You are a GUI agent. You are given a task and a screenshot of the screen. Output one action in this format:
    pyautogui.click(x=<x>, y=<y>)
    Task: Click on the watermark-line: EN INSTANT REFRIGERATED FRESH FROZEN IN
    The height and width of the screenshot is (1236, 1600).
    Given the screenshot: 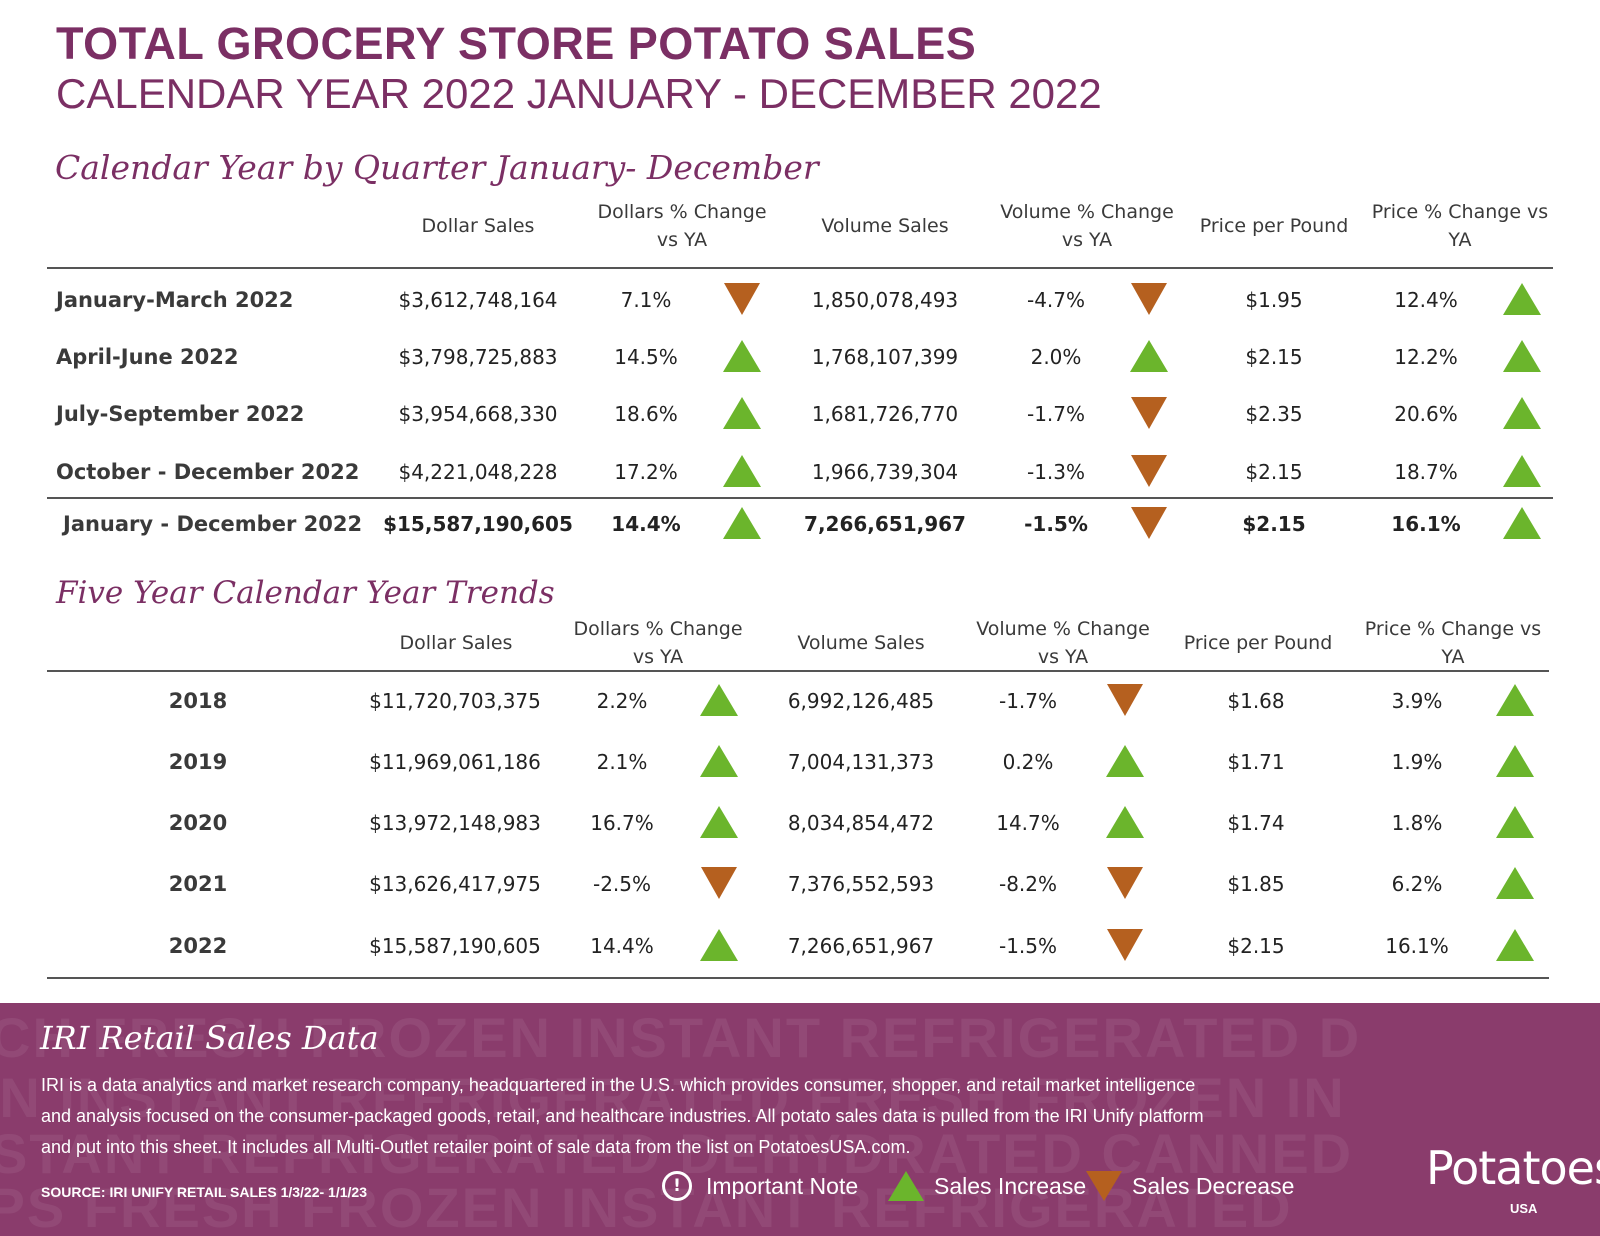 What is the action you would take?
    pyautogui.click(x=673, y=1097)
    